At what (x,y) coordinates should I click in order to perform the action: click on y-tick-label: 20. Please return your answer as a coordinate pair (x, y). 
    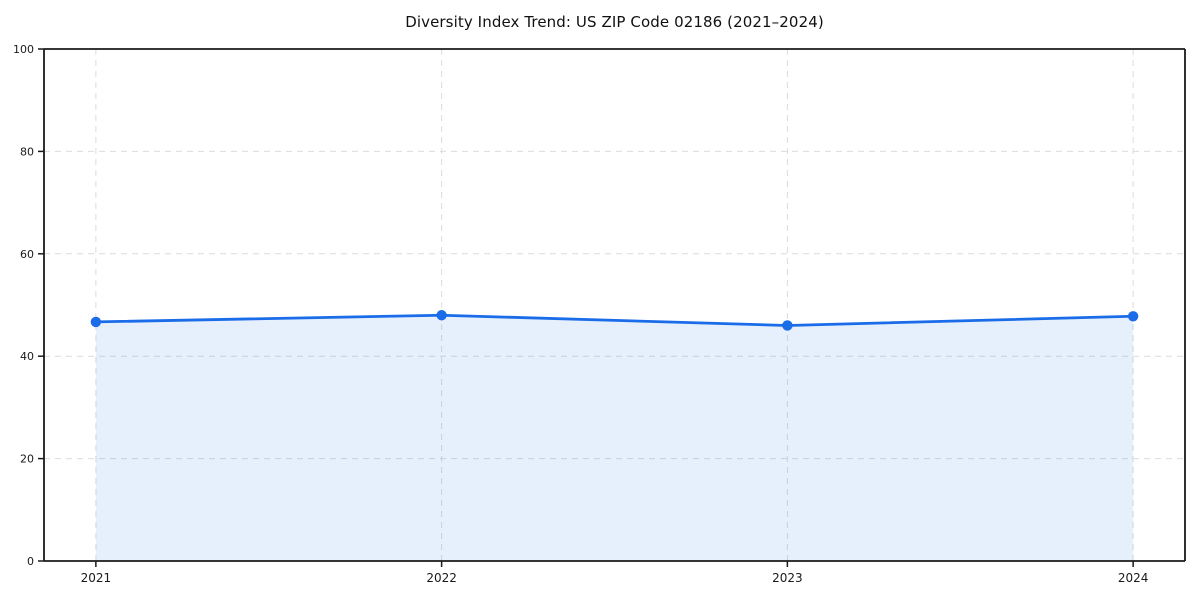
    Looking at the image, I should click on (27, 459).